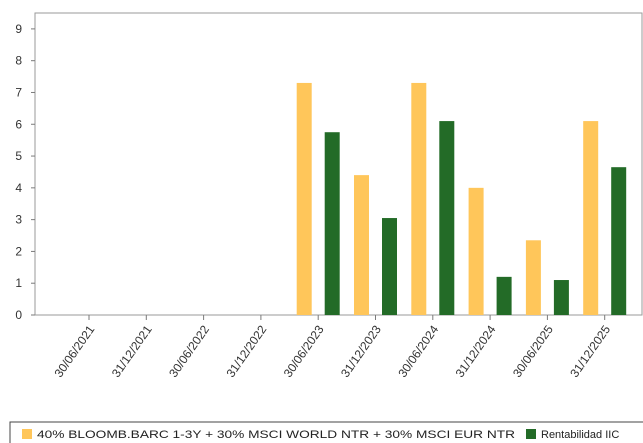 The width and height of the screenshot is (643, 443). Describe the element at coordinates (18, 124) in the screenshot. I see `y-tick-label: 6` at that location.